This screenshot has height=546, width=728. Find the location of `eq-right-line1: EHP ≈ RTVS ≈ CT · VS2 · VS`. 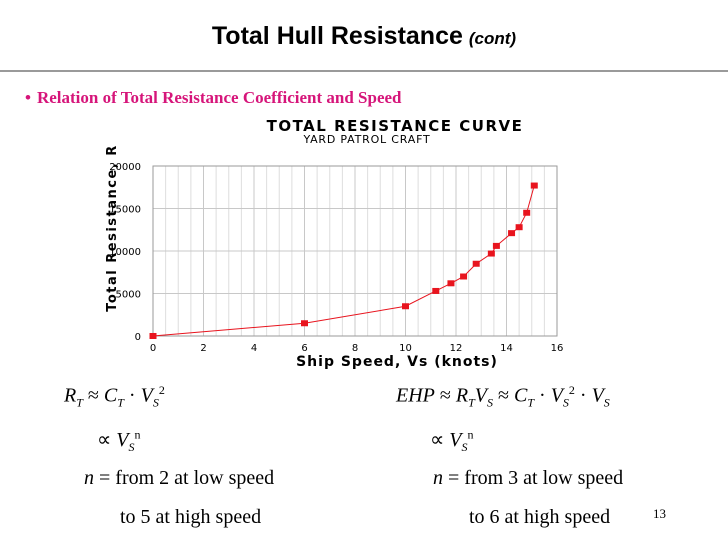

eq-right-line1: EHP ≈ RTVS ≈ CT · VS2 · VS is located at coordinates (503, 397).